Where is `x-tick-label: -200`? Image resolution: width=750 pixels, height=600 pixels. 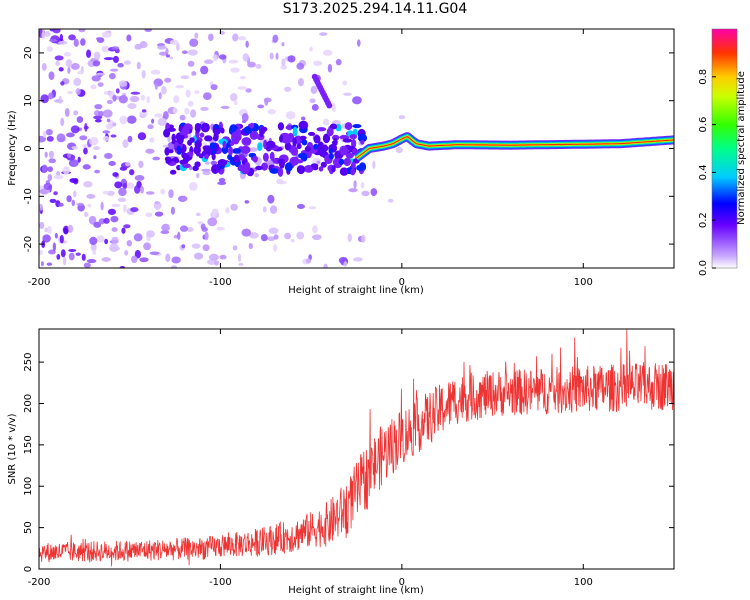
x-tick-label: -200 is located at coordinates (39, 582).